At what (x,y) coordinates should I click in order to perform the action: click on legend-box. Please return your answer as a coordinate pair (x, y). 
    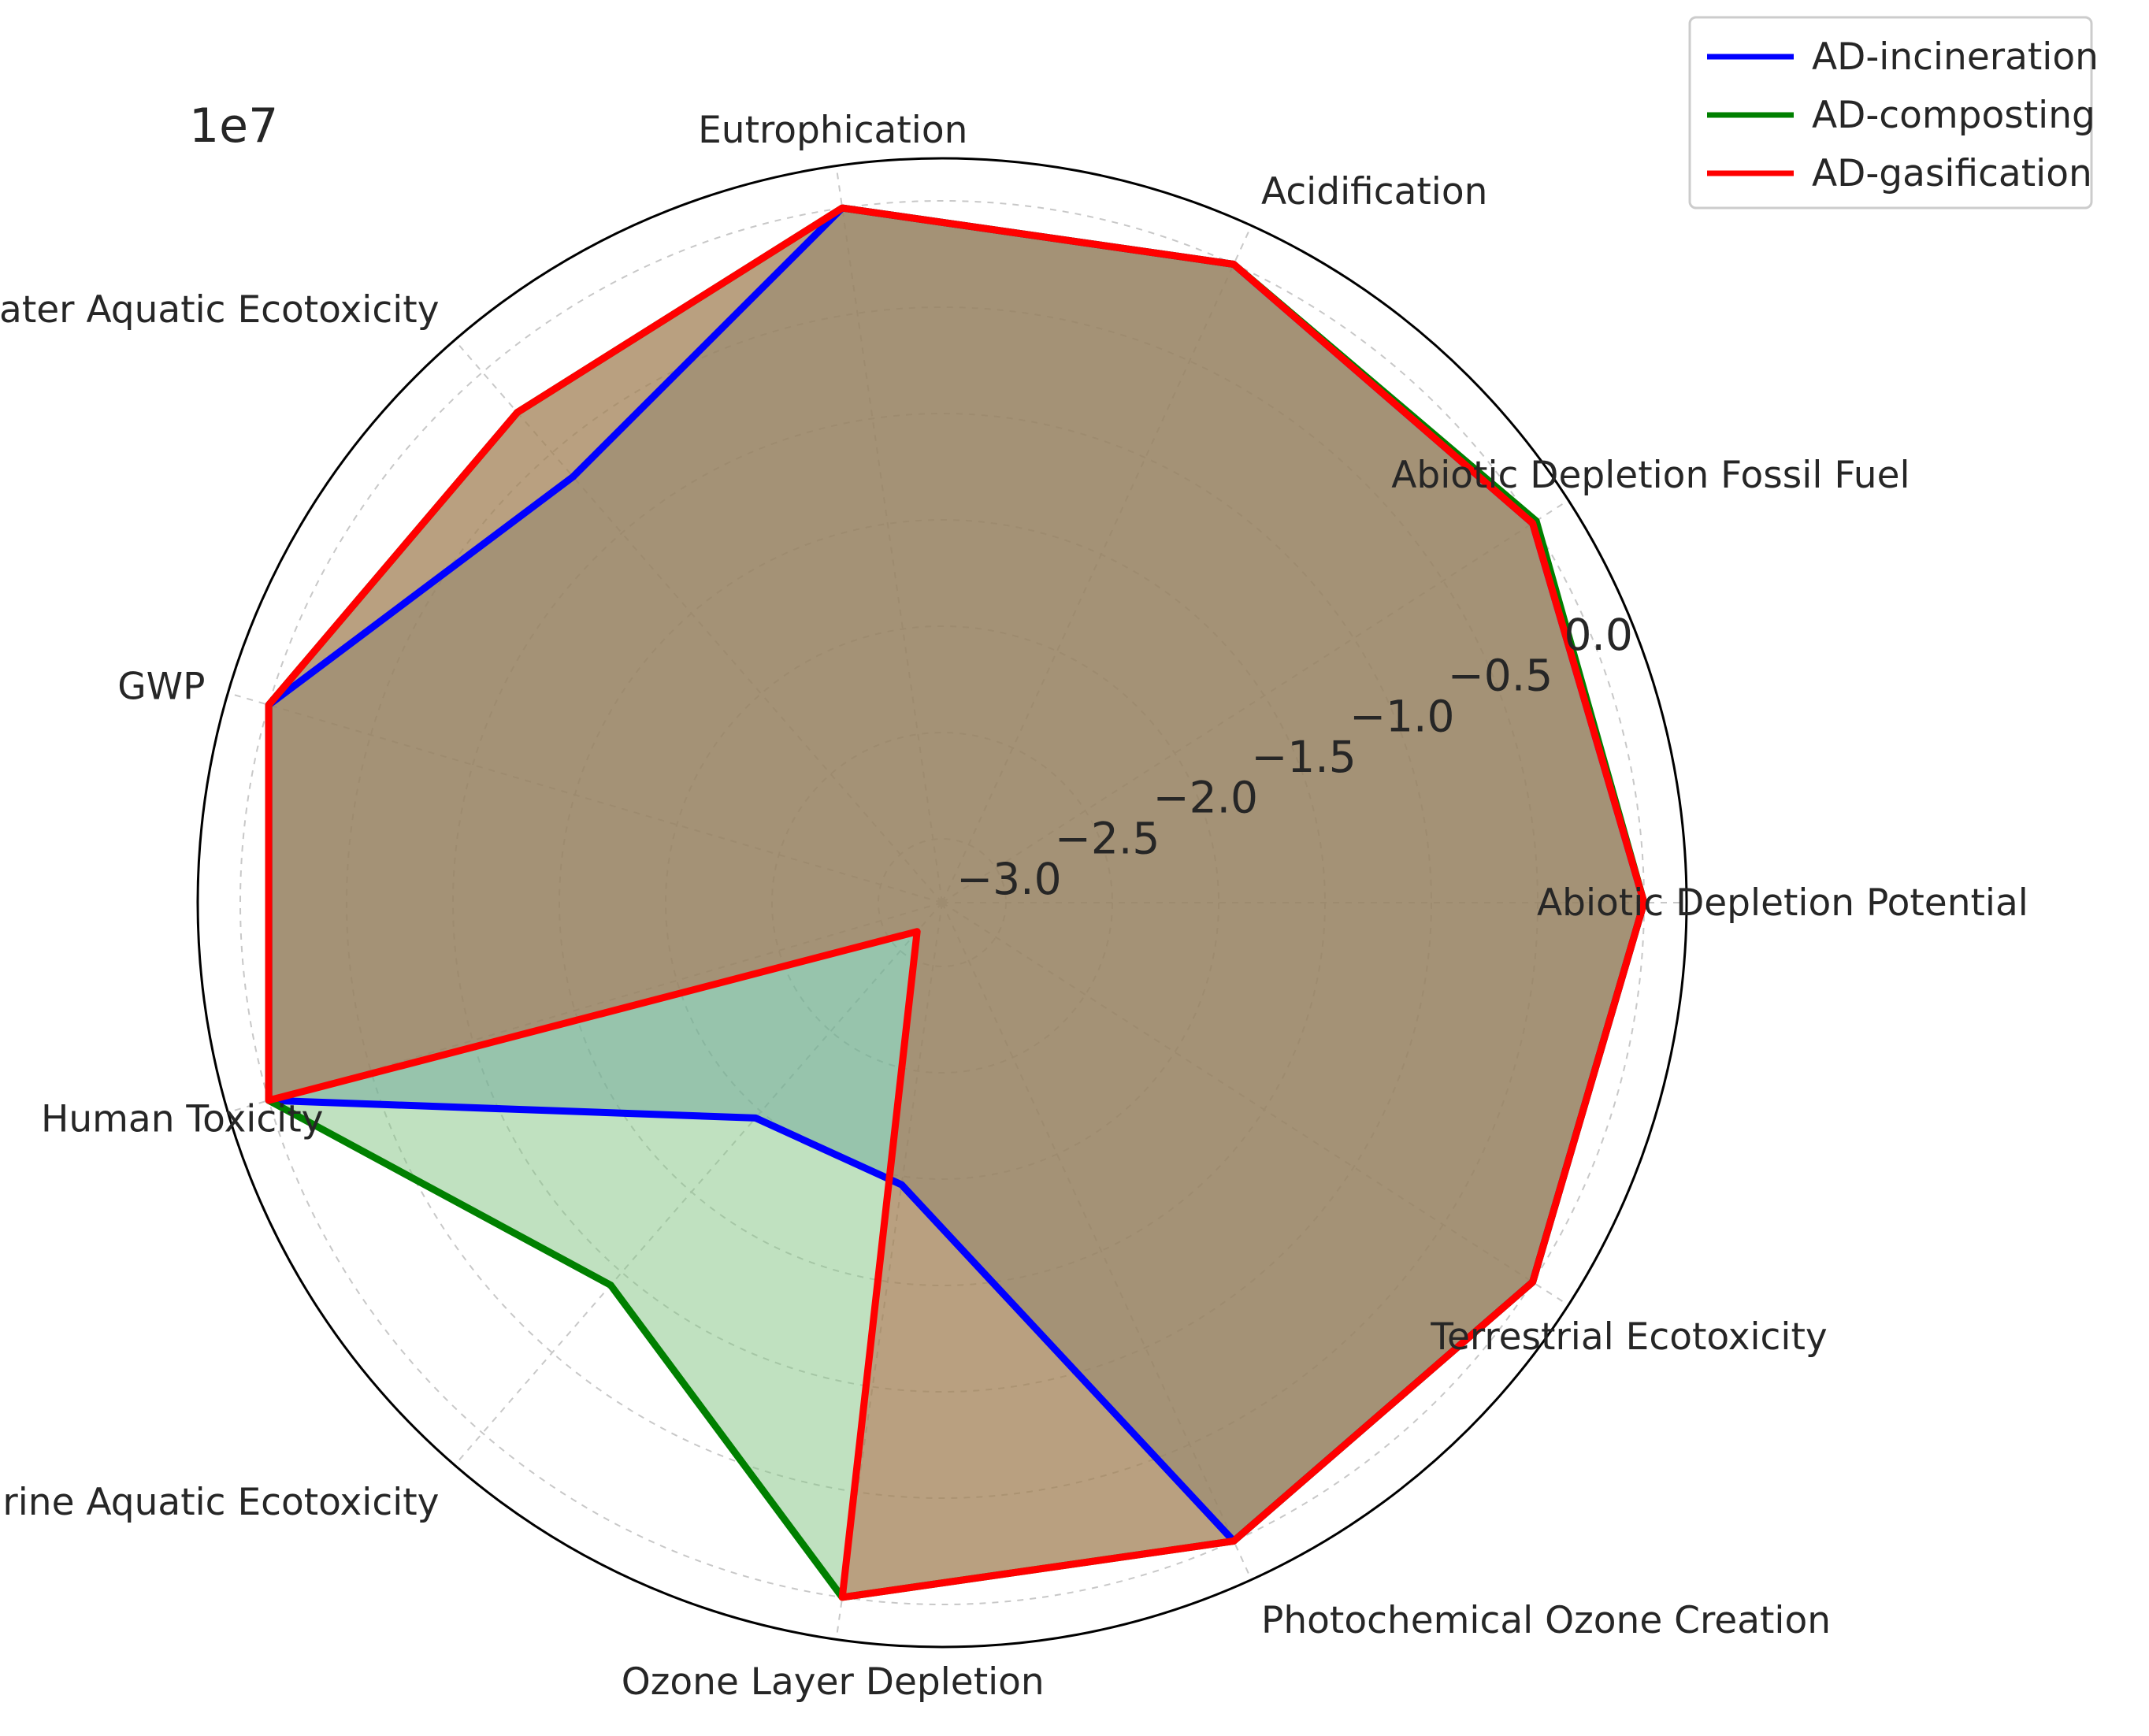
    Looking at the image, I should click on (1890, 113).